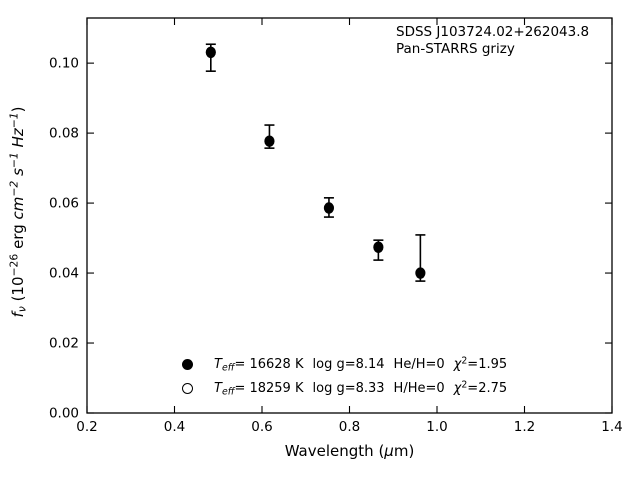 Image resolution: width=640 pixels, height=480 pixels. Describe the element at coordinates (349, 427) in the screenshot. I see `x-tick-label: 0.8` at that location.